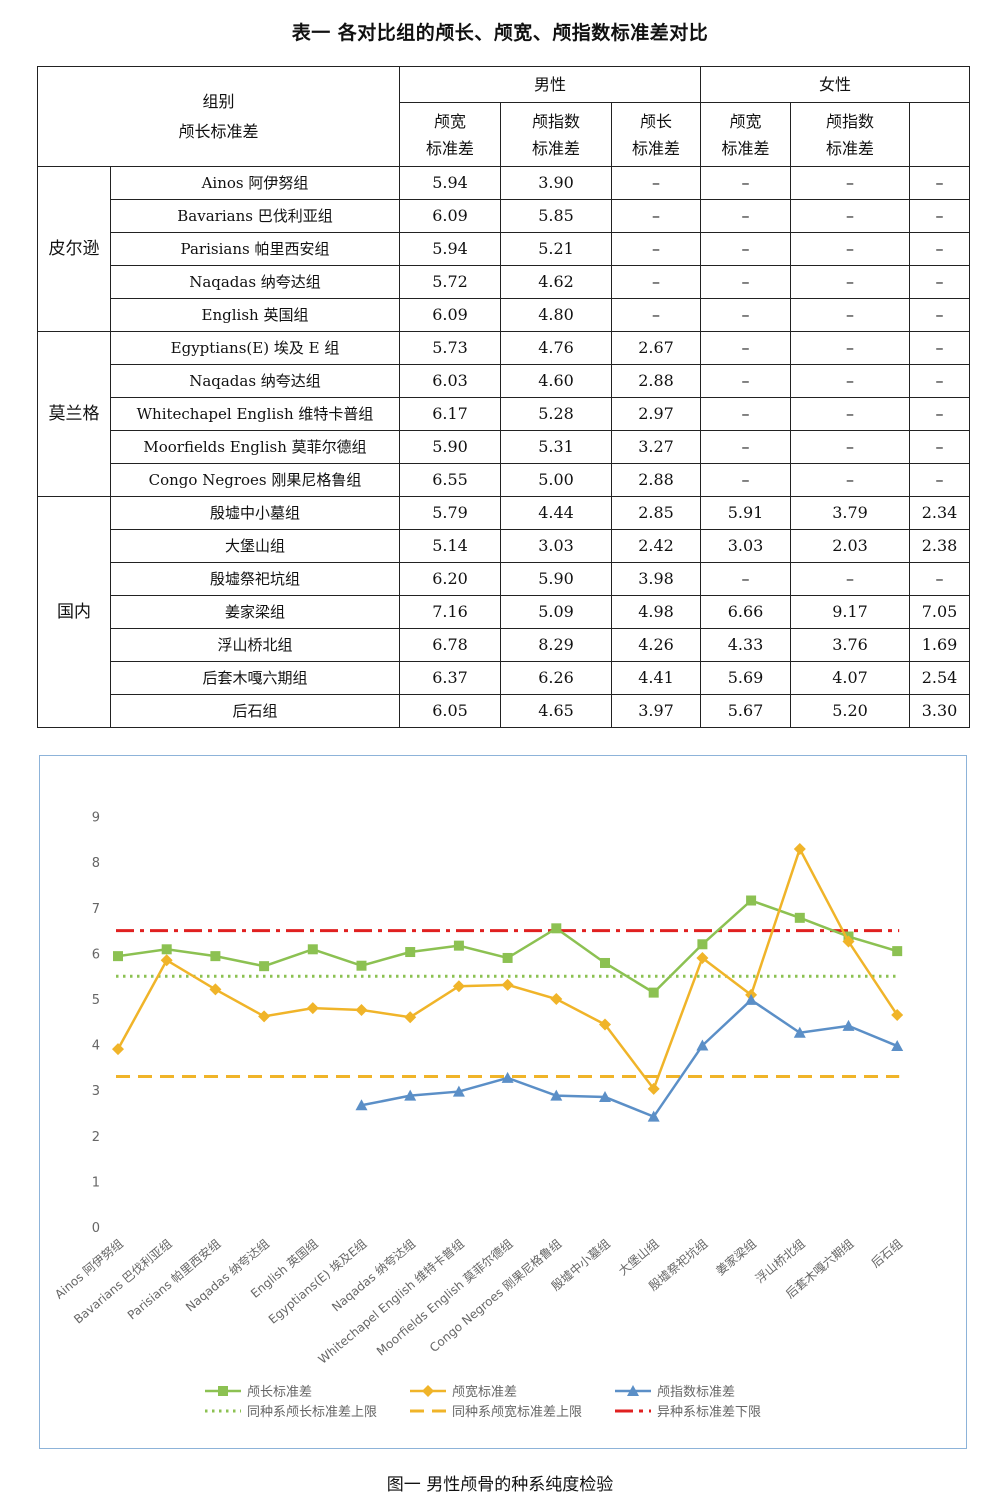  Describe the element at coordinates (504, 678) in the screenshot. I see `table-row: 后套木嘎六期组 6.37 6.26 4.41 5.69 4.07 2.54` at that location.